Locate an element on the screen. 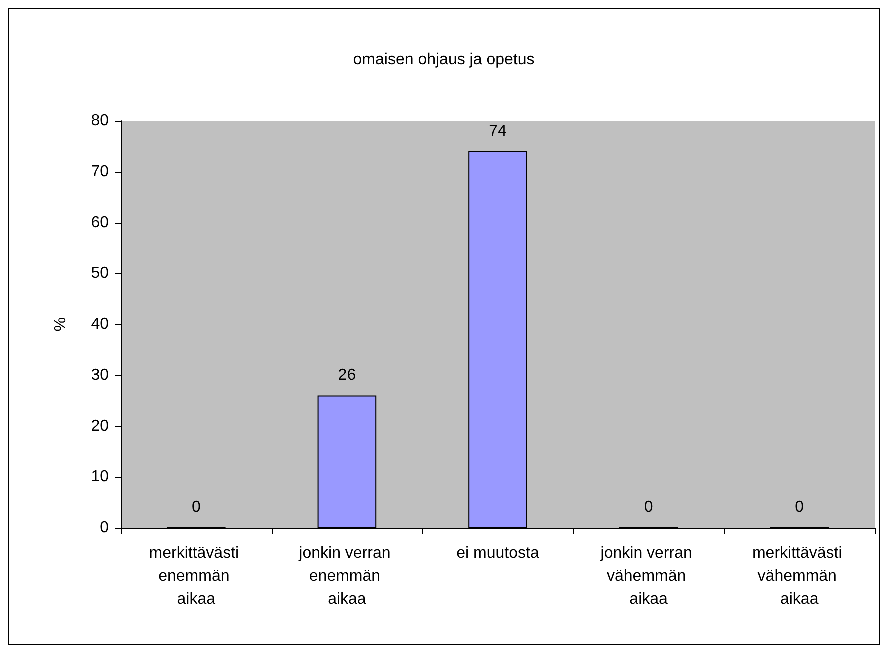 The height and width of the screenshot is (655, 890). y-tick-label: 20 is located at coordinates (100, 426).